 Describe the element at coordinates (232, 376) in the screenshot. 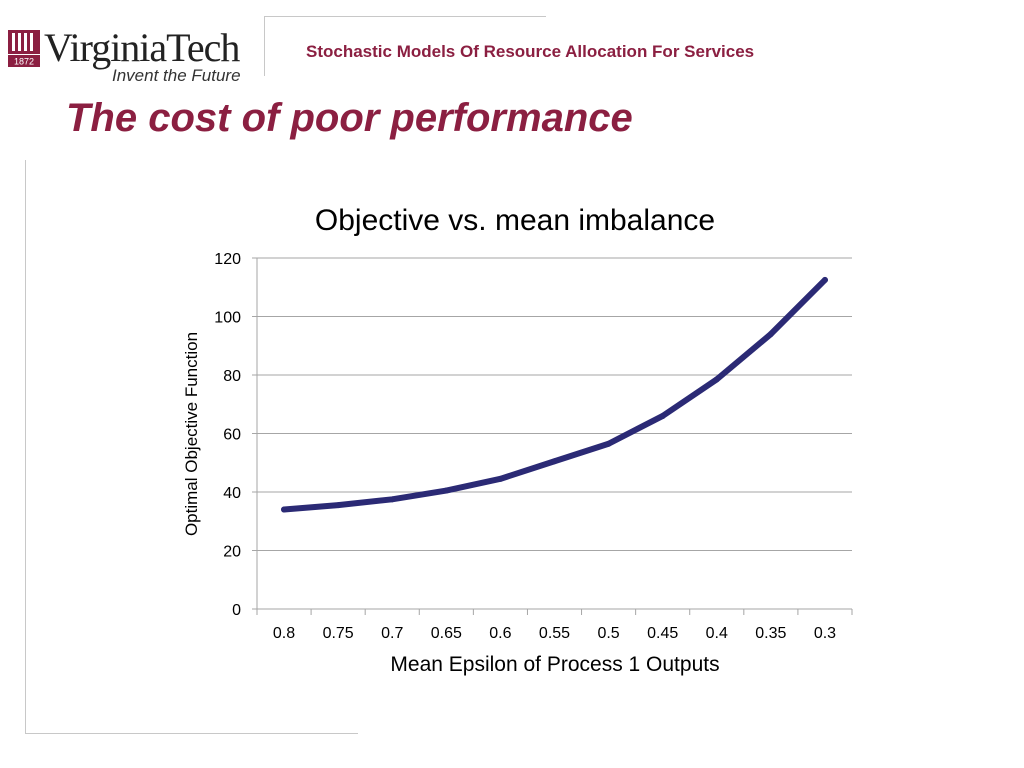

I see `y-tick-label: 80` at that location.